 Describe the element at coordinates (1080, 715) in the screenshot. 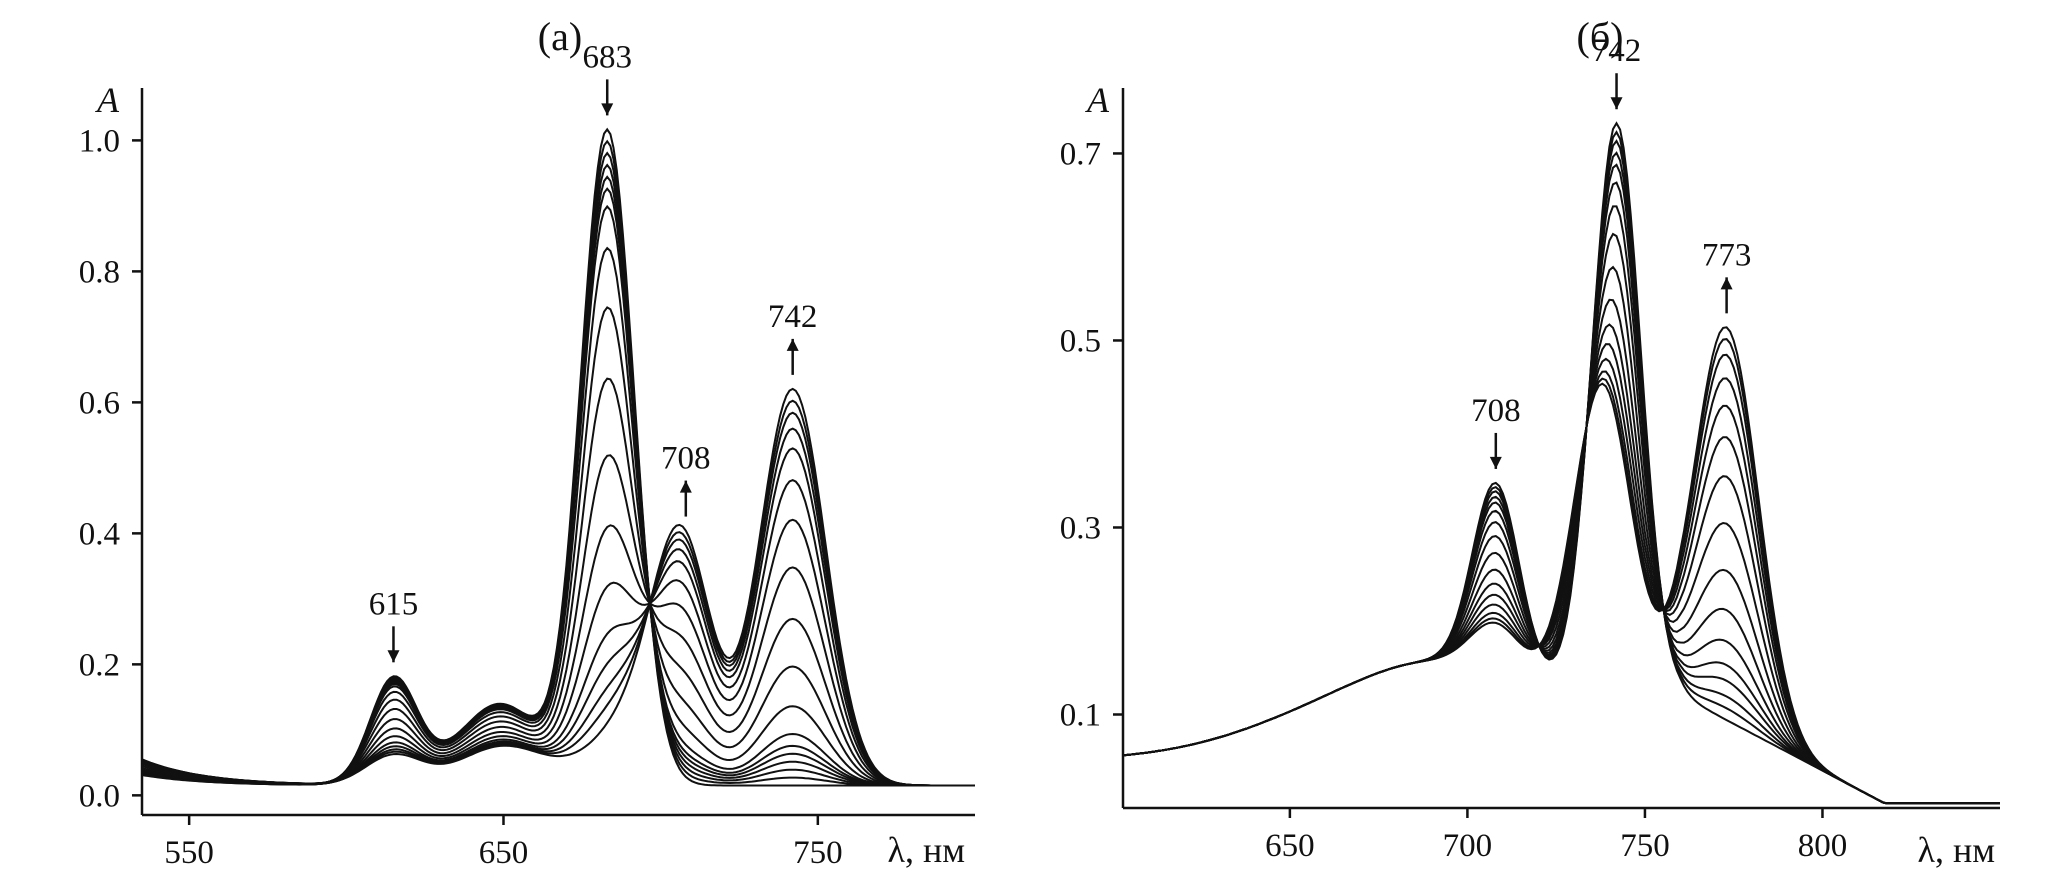

I see `y-tick-label: 0.1` at that location.